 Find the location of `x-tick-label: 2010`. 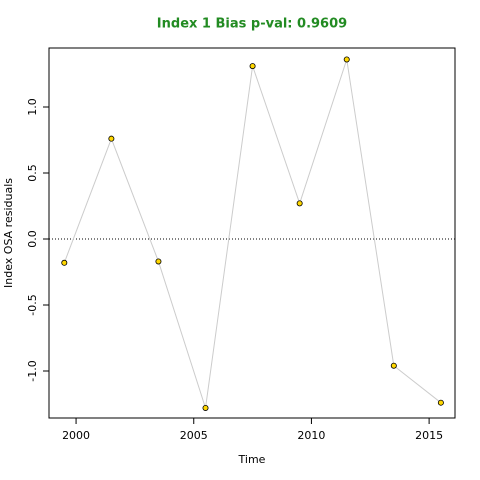

x-tick-label: 2010 is located at coordinates (311, 435).